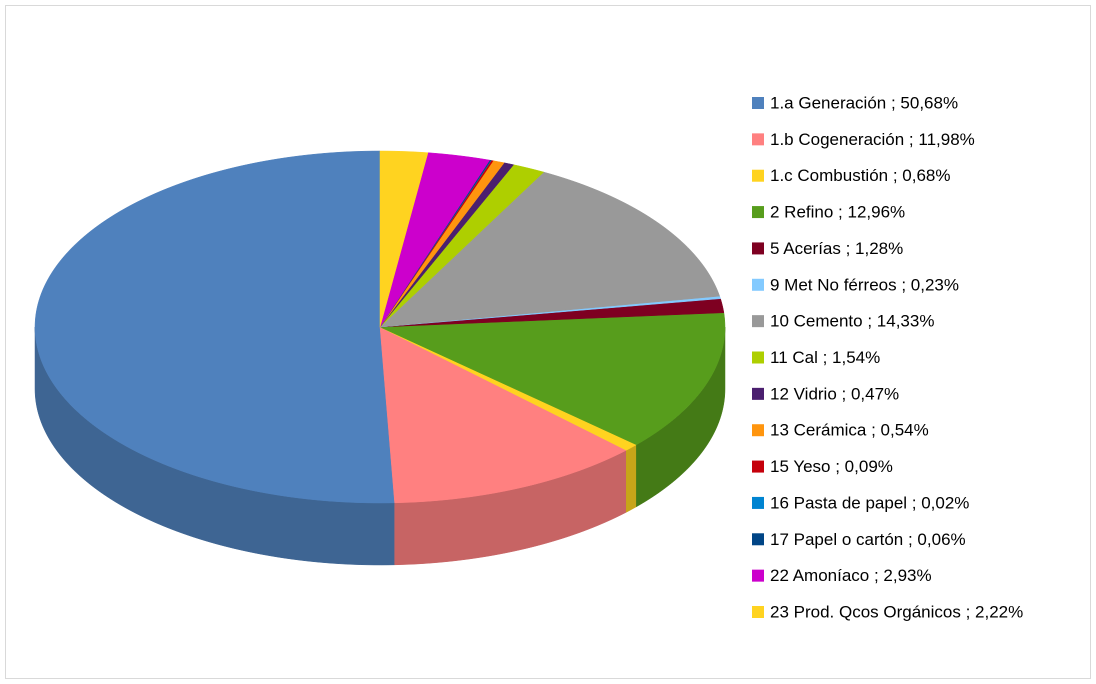 This screenshot has height=684, width=1096. I want to click on slice-side, so click(631, 478).